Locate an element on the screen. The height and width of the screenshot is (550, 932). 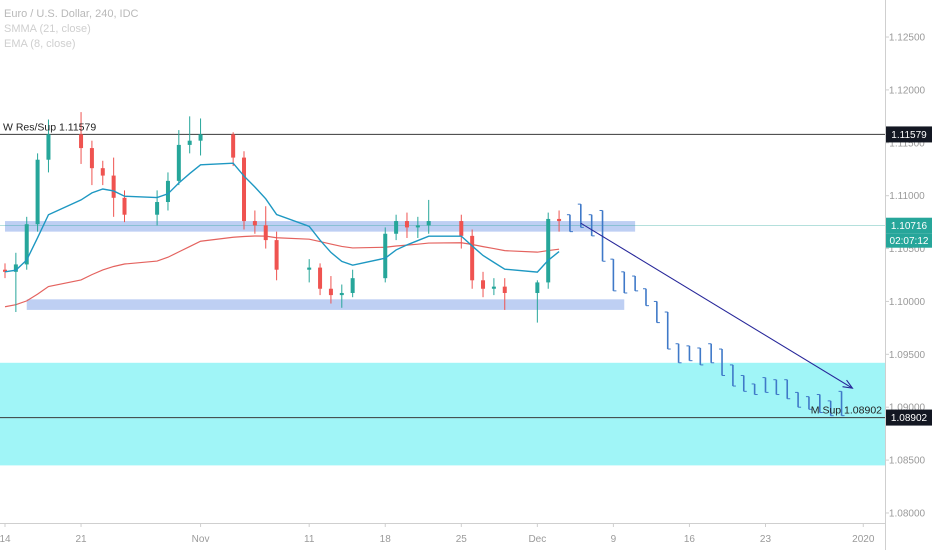
zone-support-band is located at coordinates (325, 304).